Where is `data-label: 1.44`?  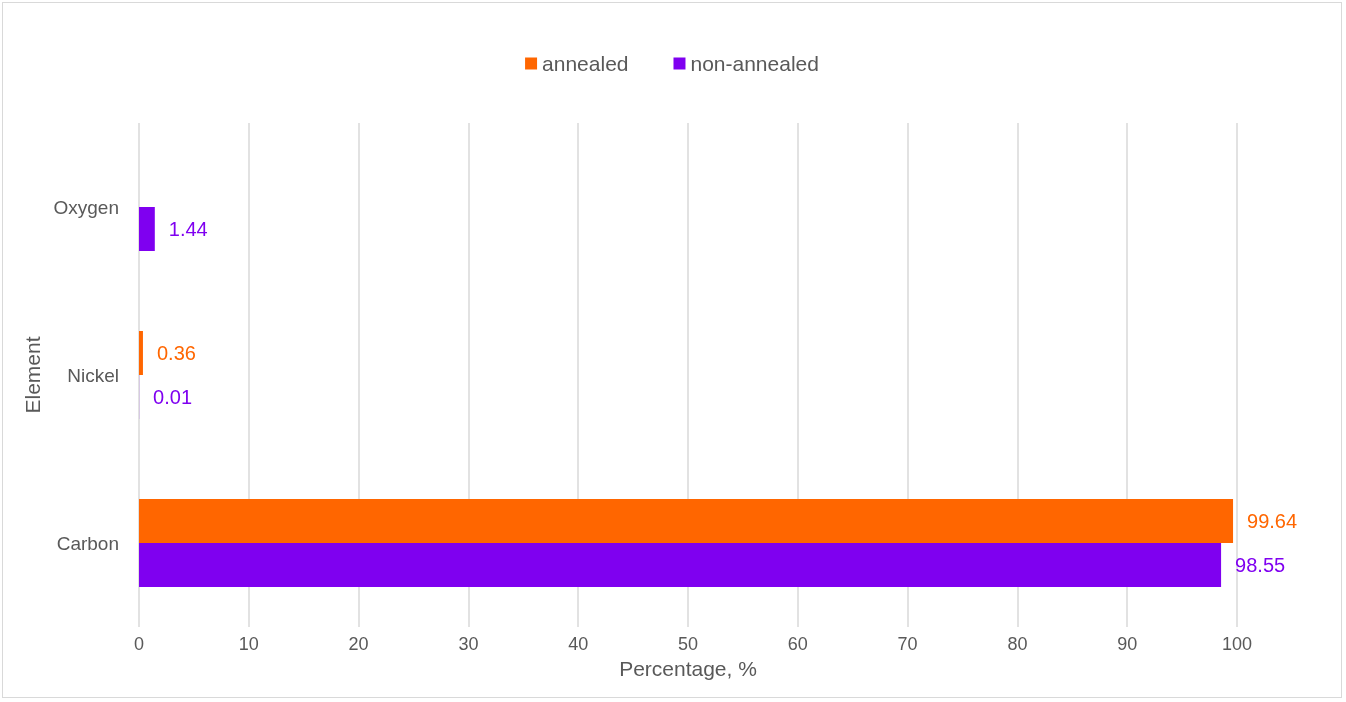
data-label: 1.44 is located at coordinates (188, 229).